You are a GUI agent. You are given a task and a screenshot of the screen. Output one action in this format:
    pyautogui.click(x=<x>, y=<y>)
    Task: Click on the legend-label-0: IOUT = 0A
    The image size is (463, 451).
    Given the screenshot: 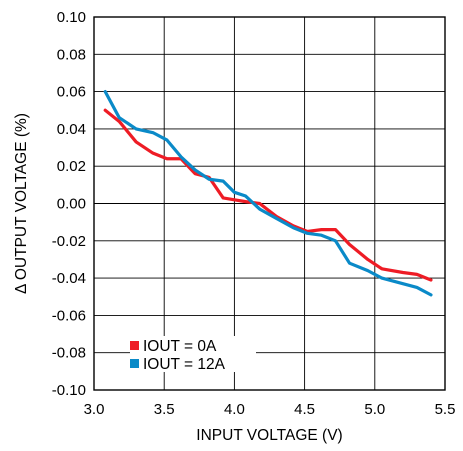 What is the action you would take?
    pyautogui.click(x=180, y=346)
    